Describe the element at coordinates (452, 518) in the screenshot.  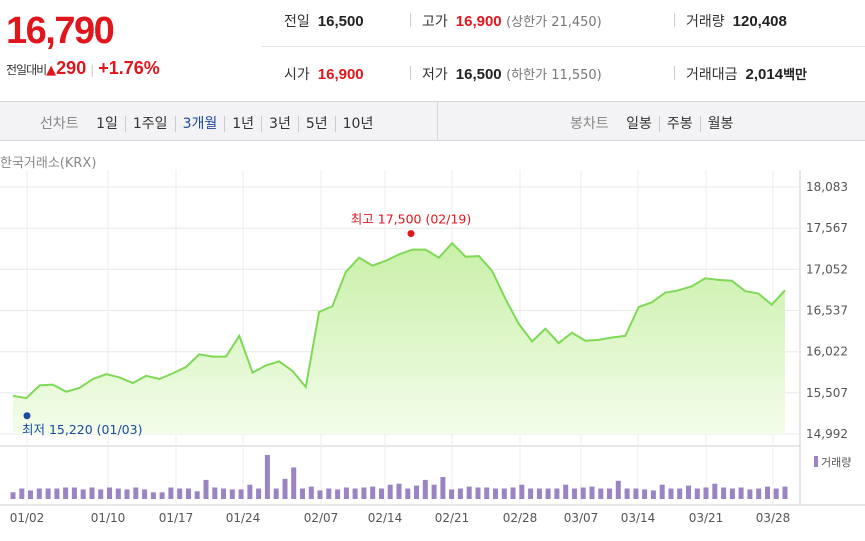
I see `x-tick-label: 02/21` at that location.